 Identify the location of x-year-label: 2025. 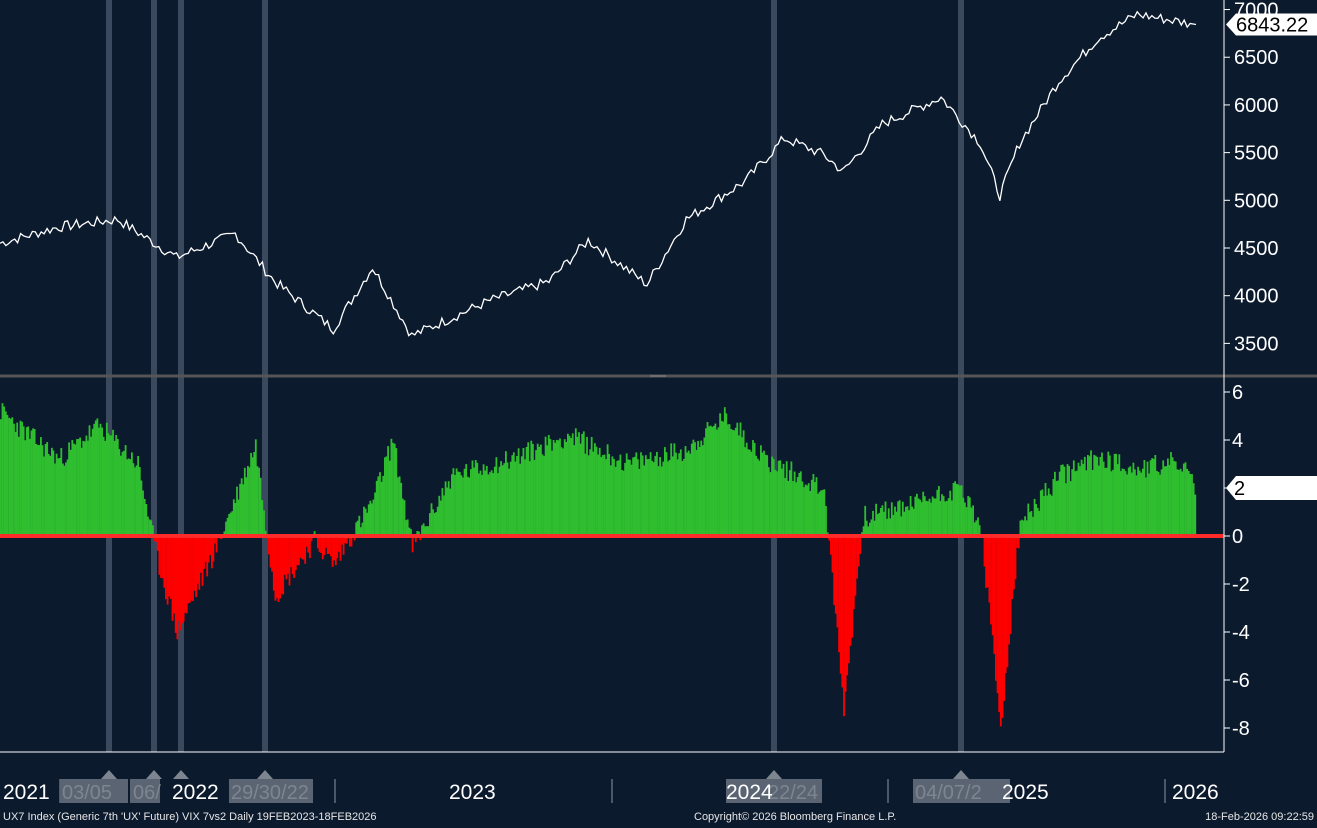
(1025, 792).